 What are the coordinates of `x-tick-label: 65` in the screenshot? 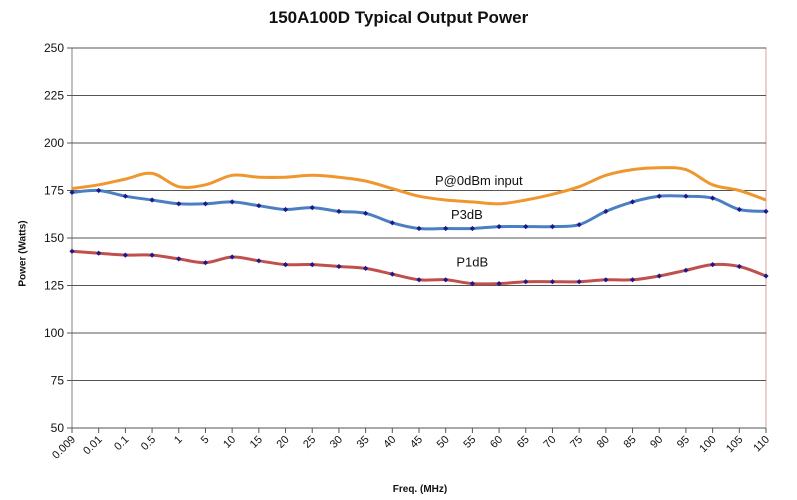 It's located at (523, 442).